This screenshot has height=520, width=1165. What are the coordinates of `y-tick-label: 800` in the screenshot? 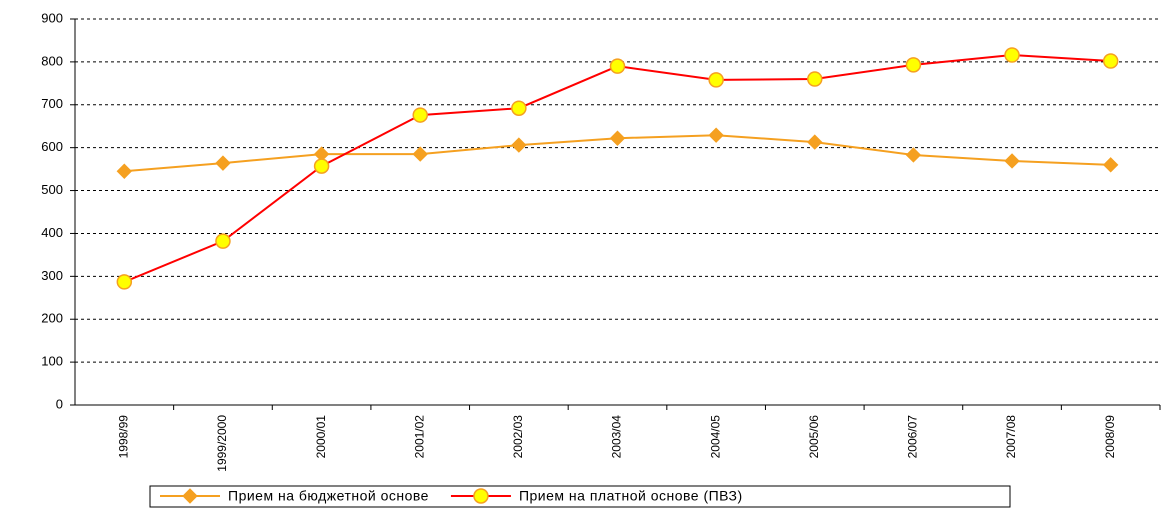 It's located at (52, 60).